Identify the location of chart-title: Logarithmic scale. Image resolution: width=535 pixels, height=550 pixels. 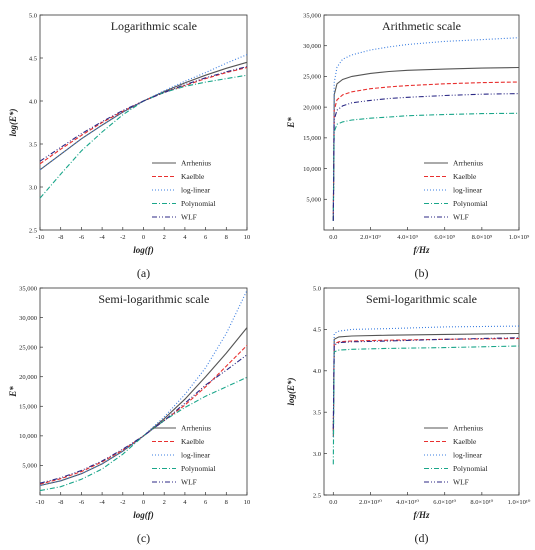
(154, 26).